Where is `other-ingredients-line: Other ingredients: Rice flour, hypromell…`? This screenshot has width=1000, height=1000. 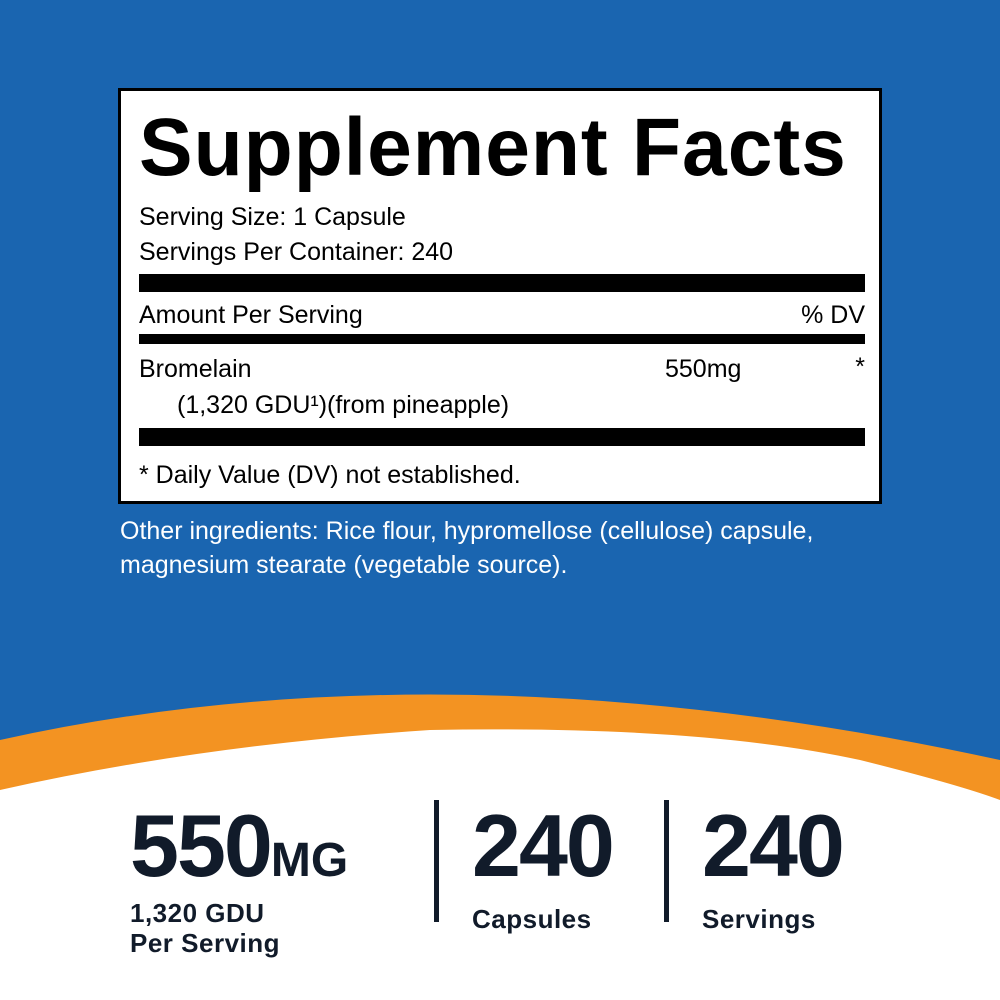
other-ingredients-line: Other ingredients: Rice flour, hypromell… is located at coordinates (467, 531).